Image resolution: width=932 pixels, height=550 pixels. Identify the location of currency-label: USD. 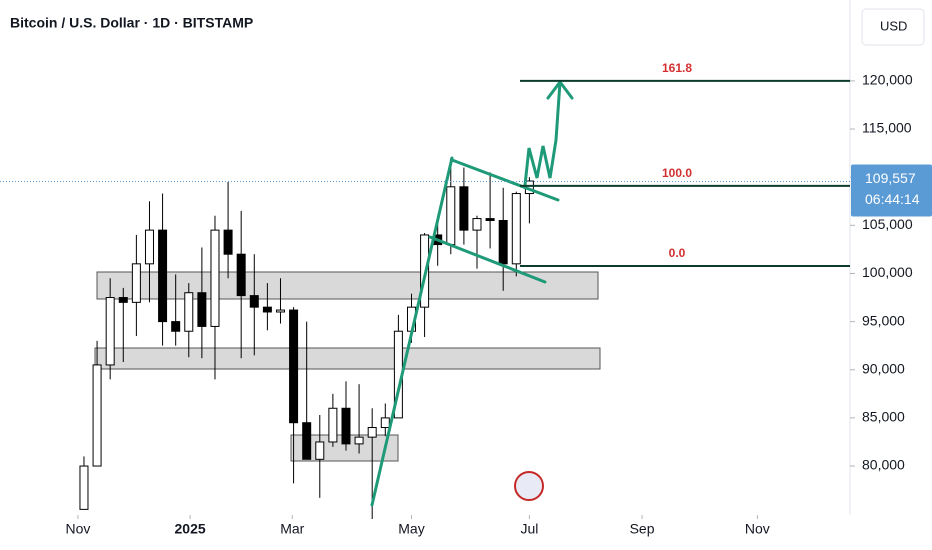
(893, 25).